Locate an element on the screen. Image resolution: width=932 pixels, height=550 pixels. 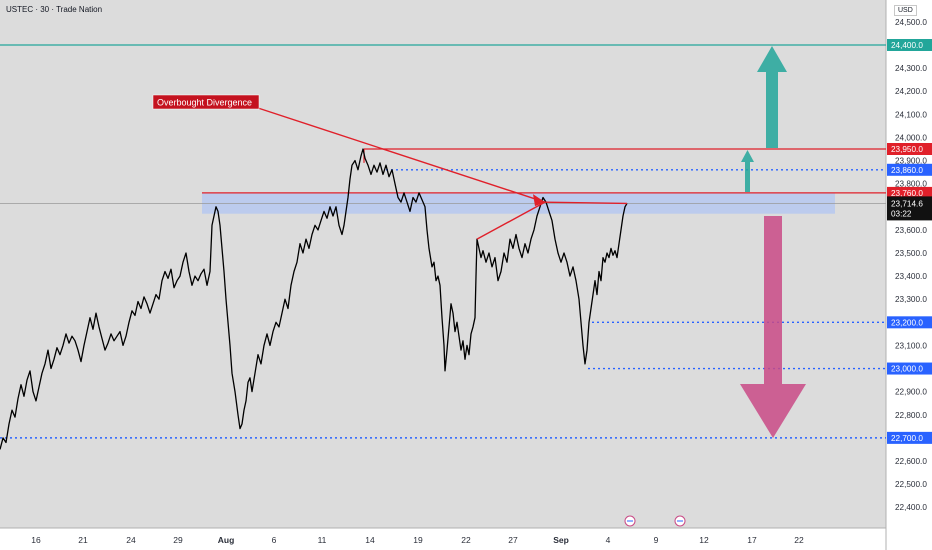
countdown-label: 03:22 is located at coordinates (901, 213).